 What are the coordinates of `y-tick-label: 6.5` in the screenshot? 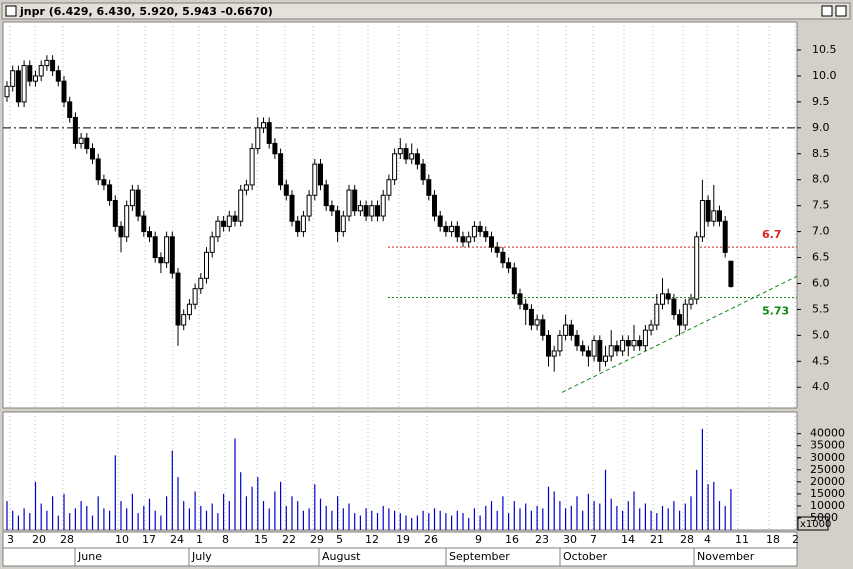 It's located at (821, 257).